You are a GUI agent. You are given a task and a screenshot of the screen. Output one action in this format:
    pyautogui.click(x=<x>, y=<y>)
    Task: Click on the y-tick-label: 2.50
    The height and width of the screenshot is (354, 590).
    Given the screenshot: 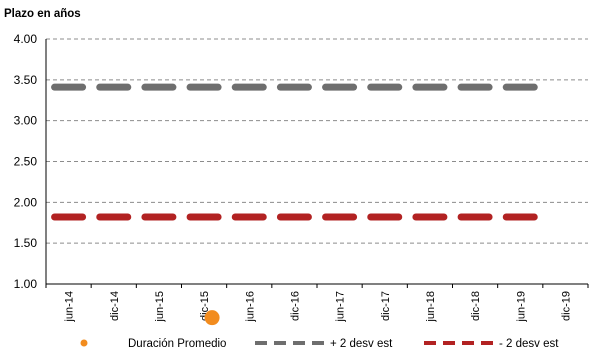 What is the action you would take?
    pyautogui.click(x=26, y=162)
    